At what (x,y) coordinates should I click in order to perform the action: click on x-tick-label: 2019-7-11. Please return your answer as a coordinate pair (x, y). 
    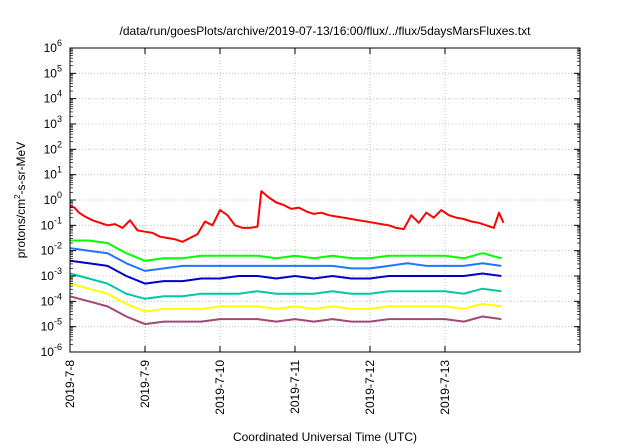
    Looking at the image, I should click on (295, 387).